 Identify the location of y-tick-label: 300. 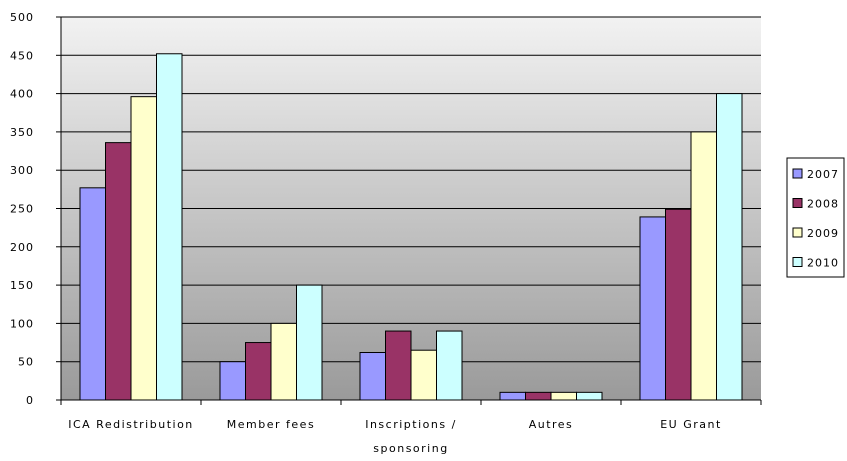
(22, 170).